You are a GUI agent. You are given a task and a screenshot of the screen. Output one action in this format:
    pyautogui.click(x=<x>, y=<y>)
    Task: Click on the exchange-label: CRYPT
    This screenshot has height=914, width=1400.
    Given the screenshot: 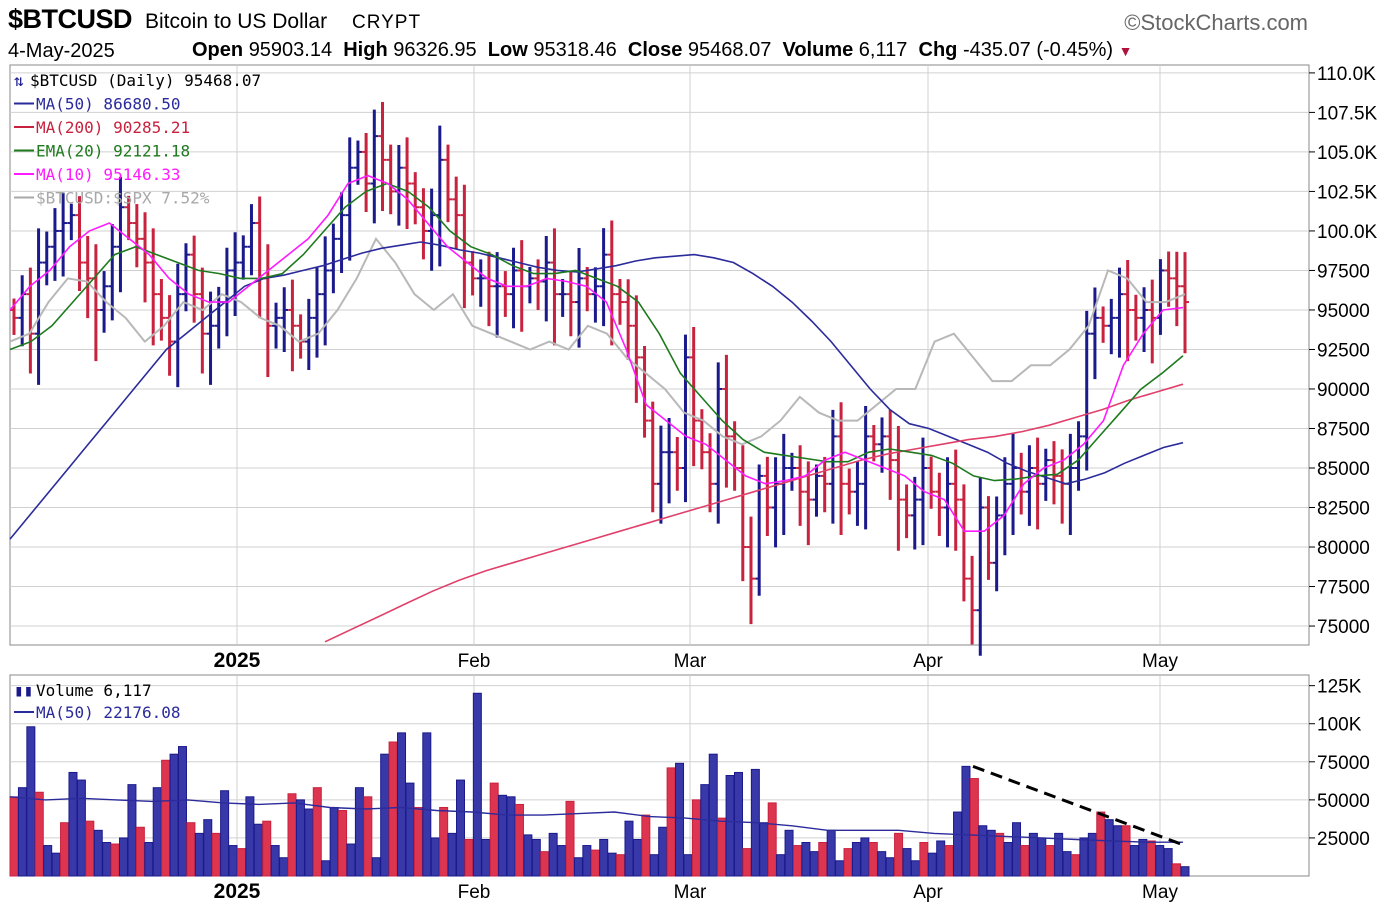 What is the action you would take?
    pyautogui.click(x=387, y=22)
    